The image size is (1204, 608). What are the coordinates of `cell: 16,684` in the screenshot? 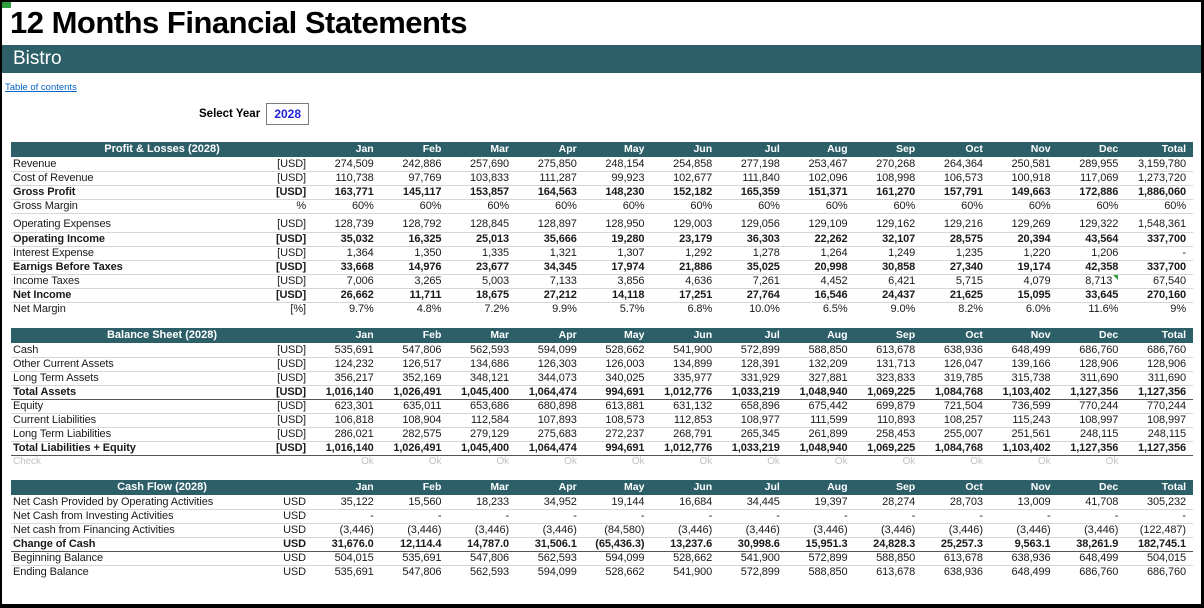 It's located at (685, 502).